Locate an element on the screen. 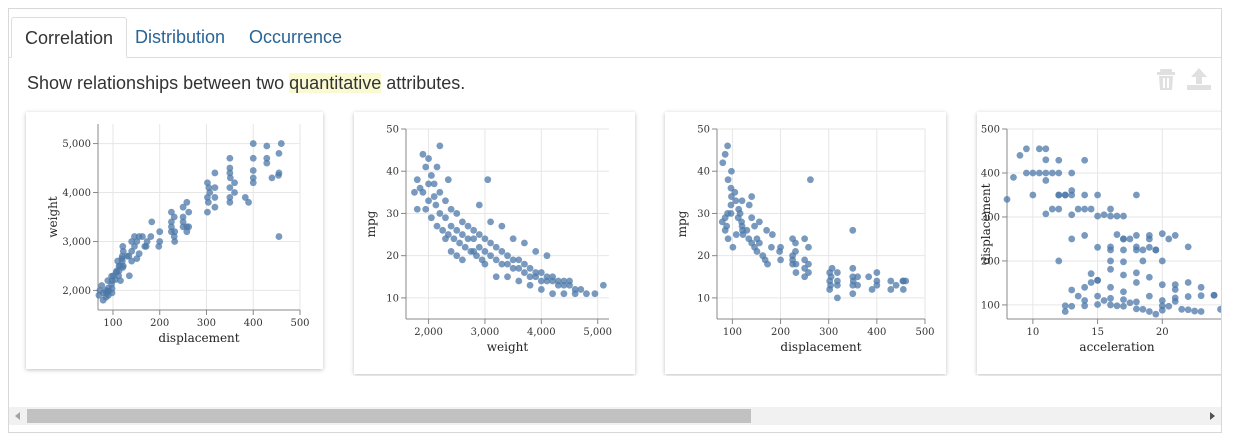 This screenshot has width=1235, height=436. scroll-right-icon is located at coordinates (1212, 416).